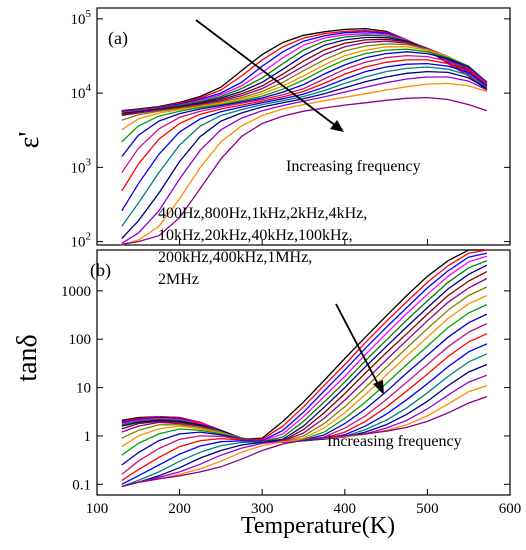 The height and width of the screenshot is (550, 526). What do you see at coordinates (80, 340) in the screenshot?
I see `panel-b-y-tick-label: 100` at bounding box center [80, 340].